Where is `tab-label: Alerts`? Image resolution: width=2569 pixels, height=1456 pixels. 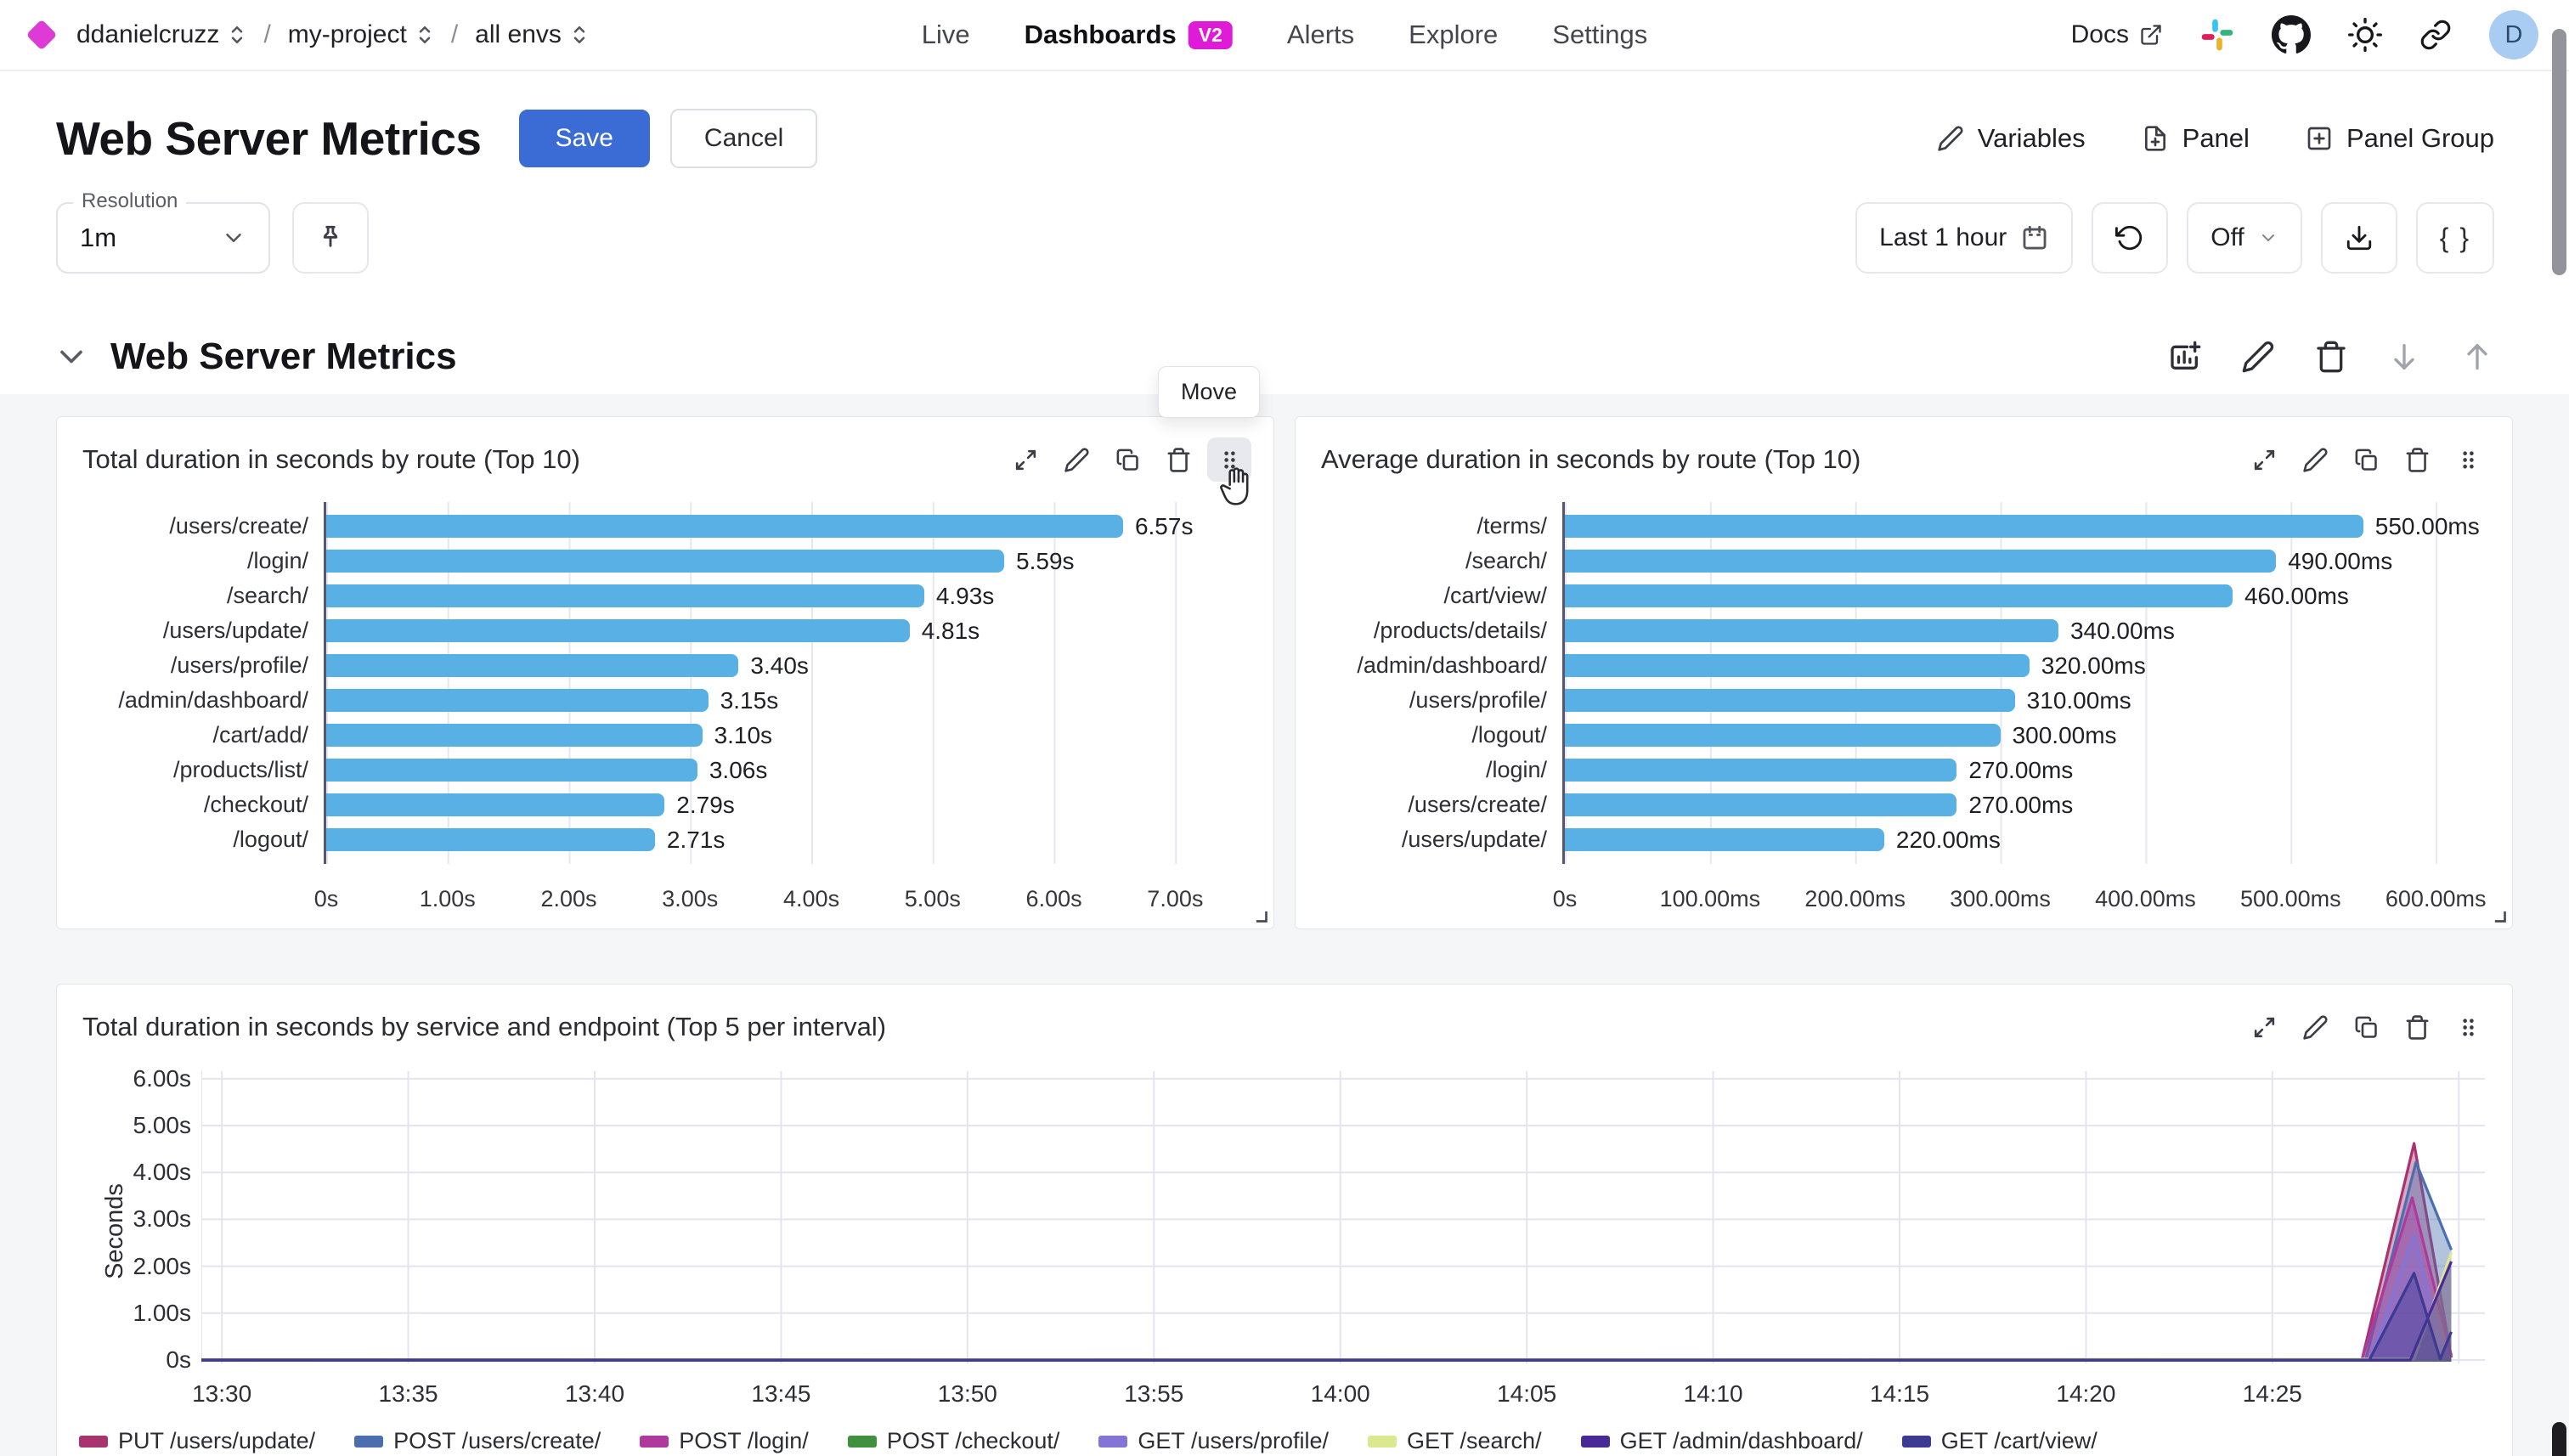
tab-label: Alerts is located at coordinates (1321, 34).